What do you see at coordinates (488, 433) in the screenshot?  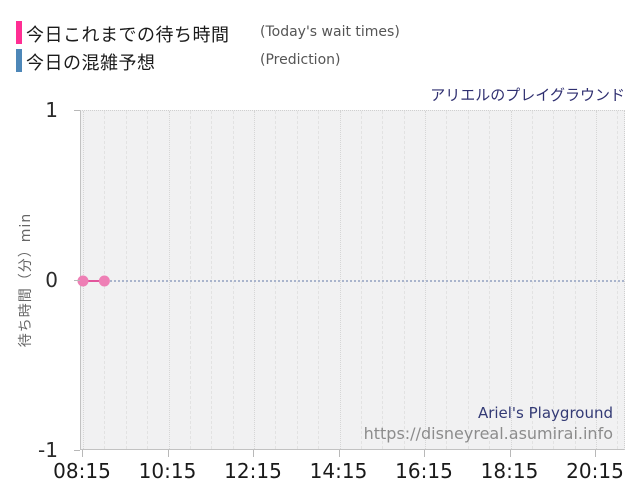 I see `watermark-site-url: https://disneyreal.asumirai.info` at bounding box center [488, 433].